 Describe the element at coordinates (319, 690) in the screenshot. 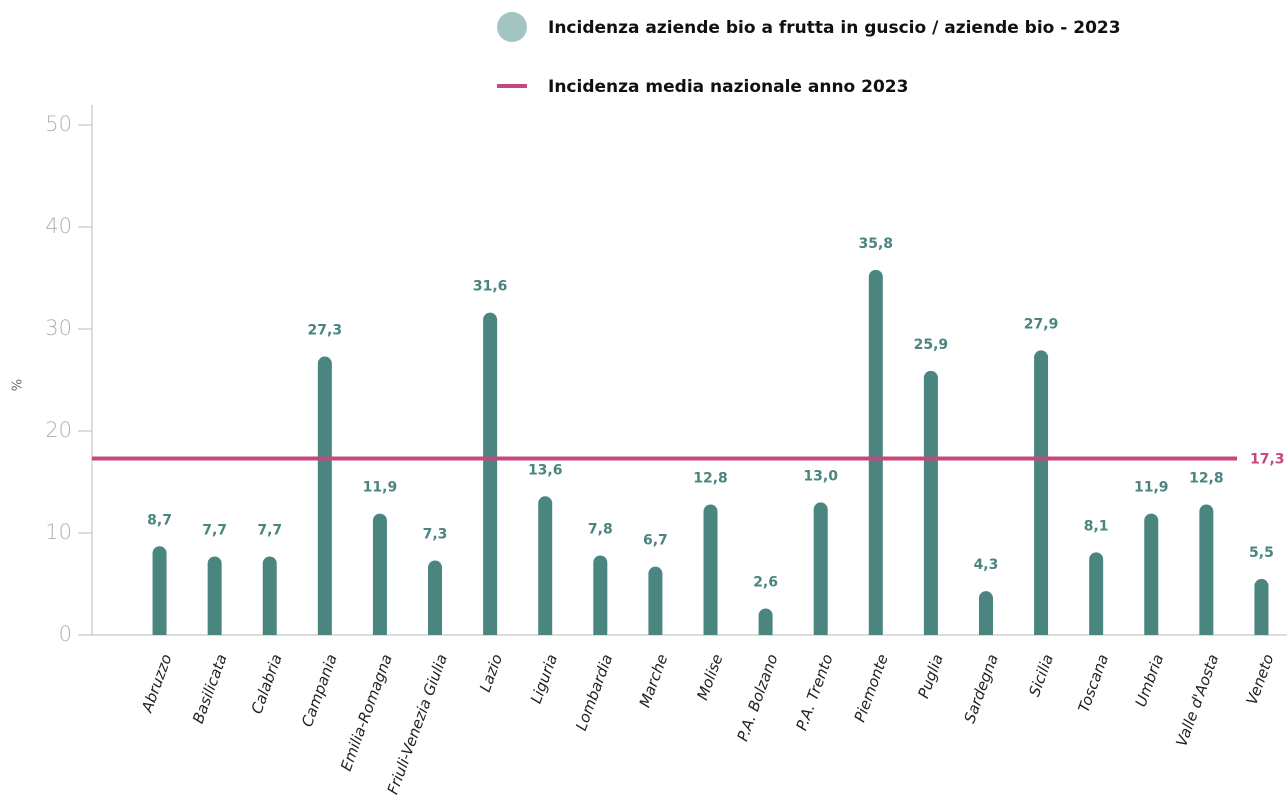

I see `x-tick-label: Campania` at that location.